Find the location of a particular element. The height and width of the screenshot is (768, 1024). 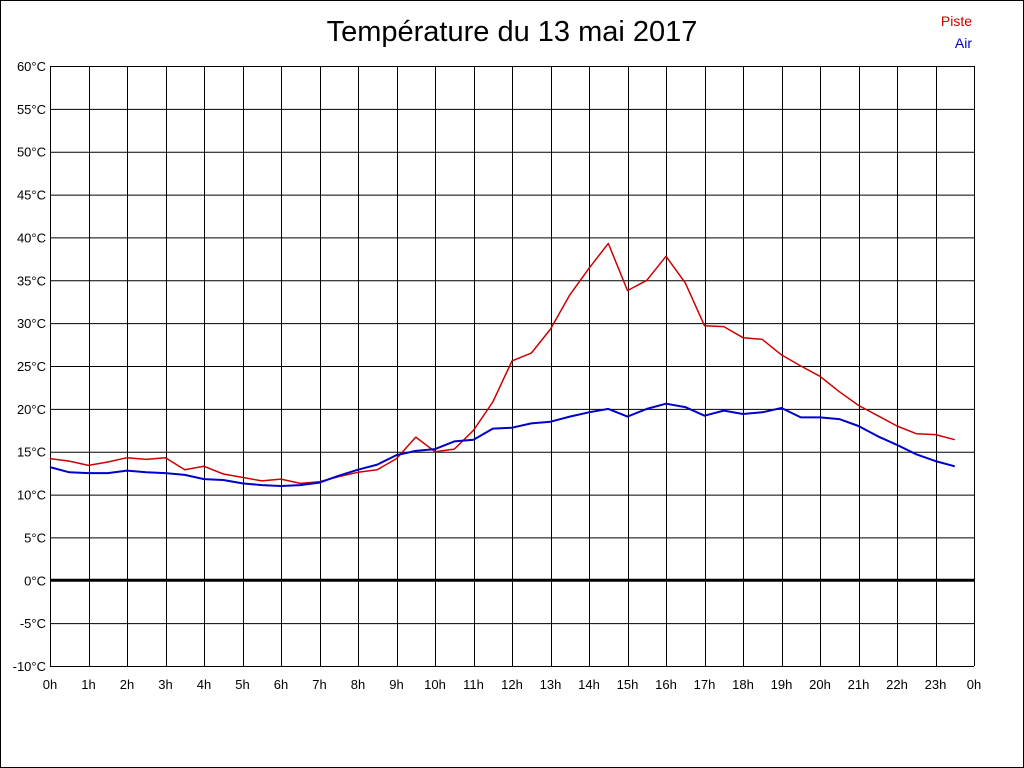

x-tick-label: 11h is located at coordinates (473, 684).